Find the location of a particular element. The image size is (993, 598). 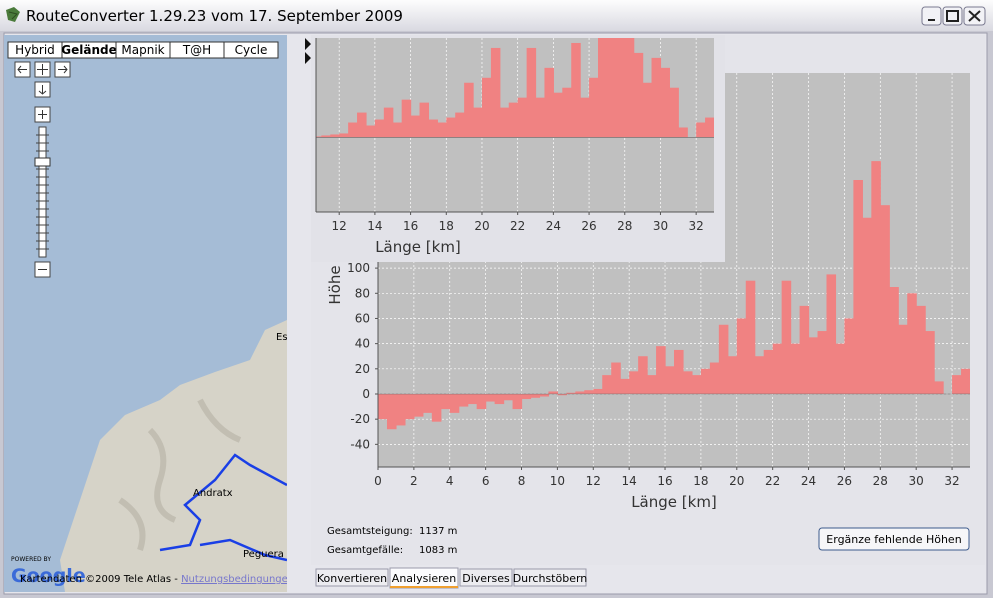

x-tick-label: 14 is located at coordinates (629, 481).